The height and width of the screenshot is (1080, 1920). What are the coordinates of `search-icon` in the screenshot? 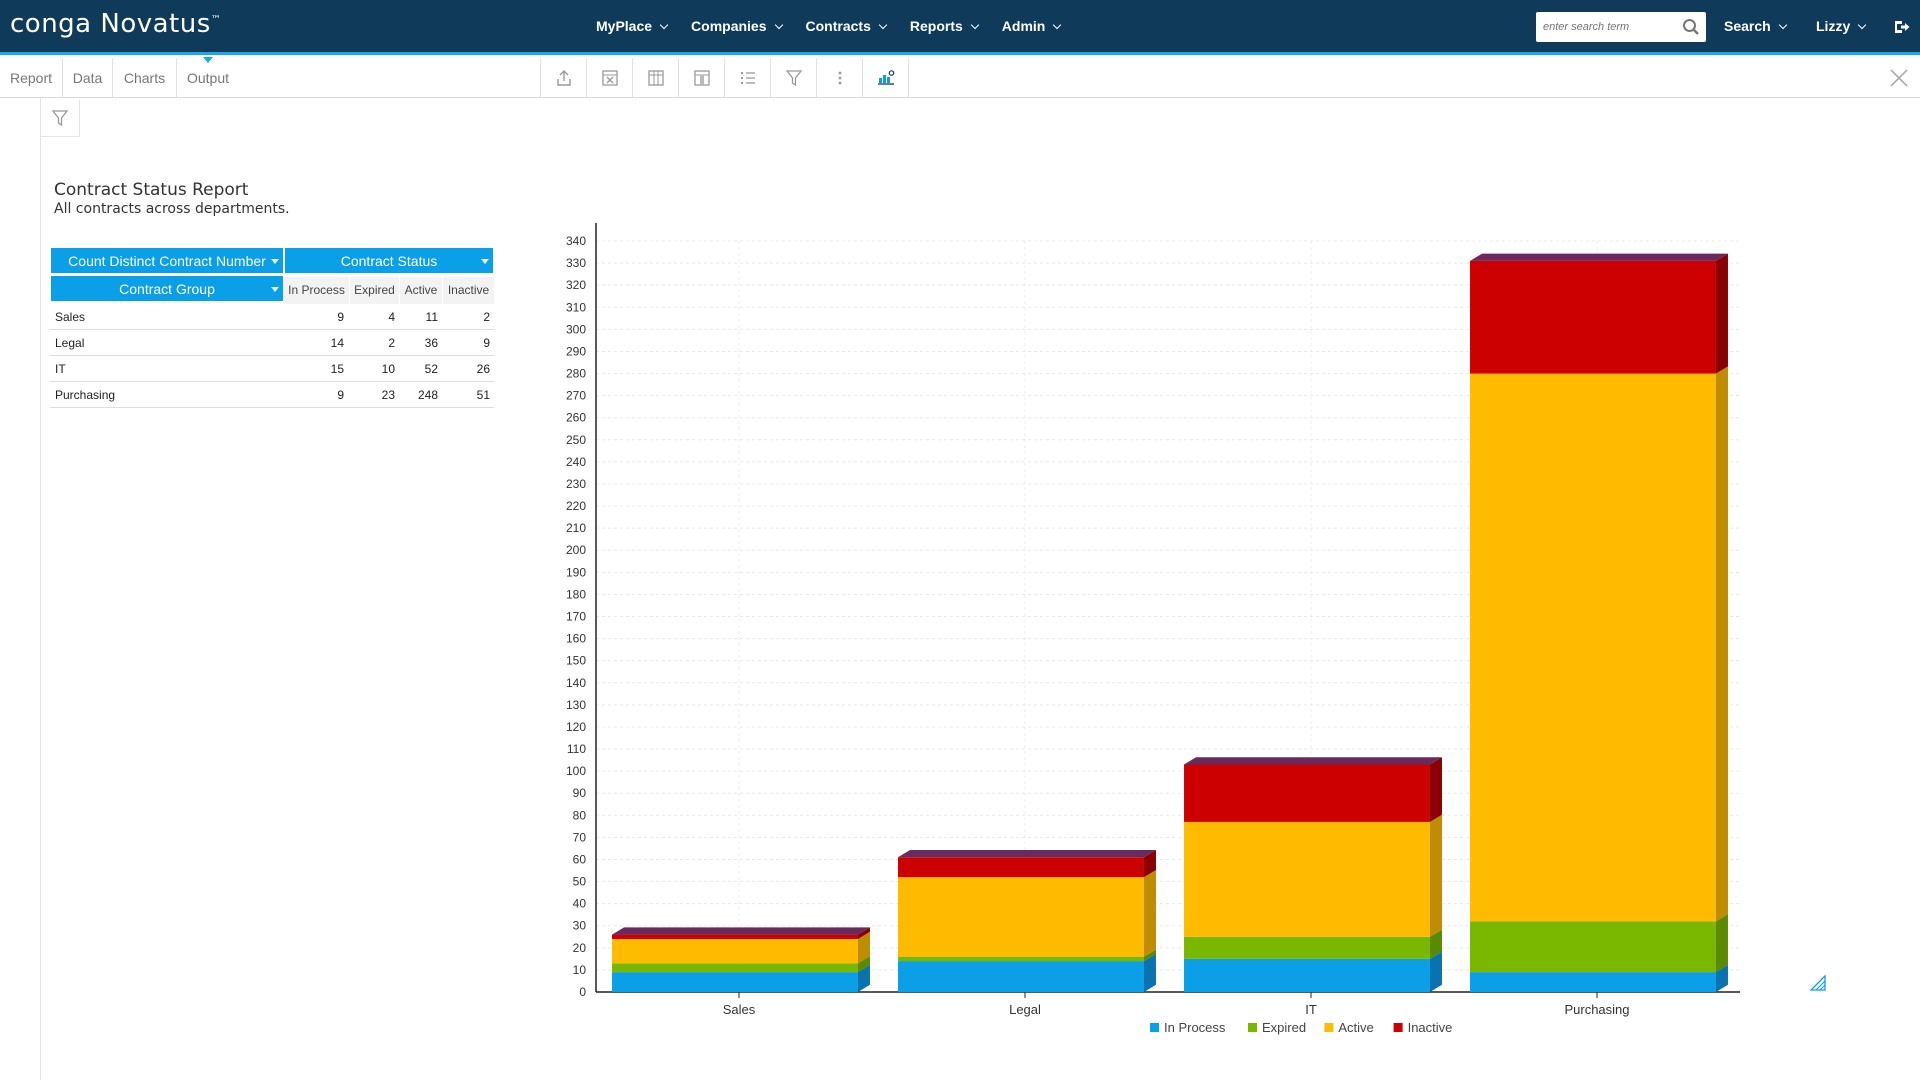 It's located at (1691, 27).